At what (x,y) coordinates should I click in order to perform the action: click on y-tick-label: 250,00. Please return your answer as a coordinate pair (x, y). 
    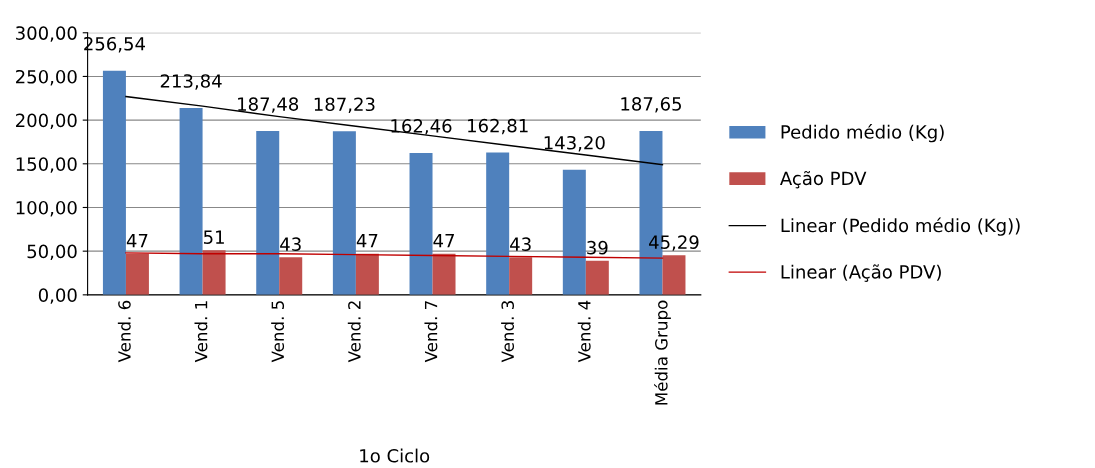
    Looking at the image, I should click on (46, 77).